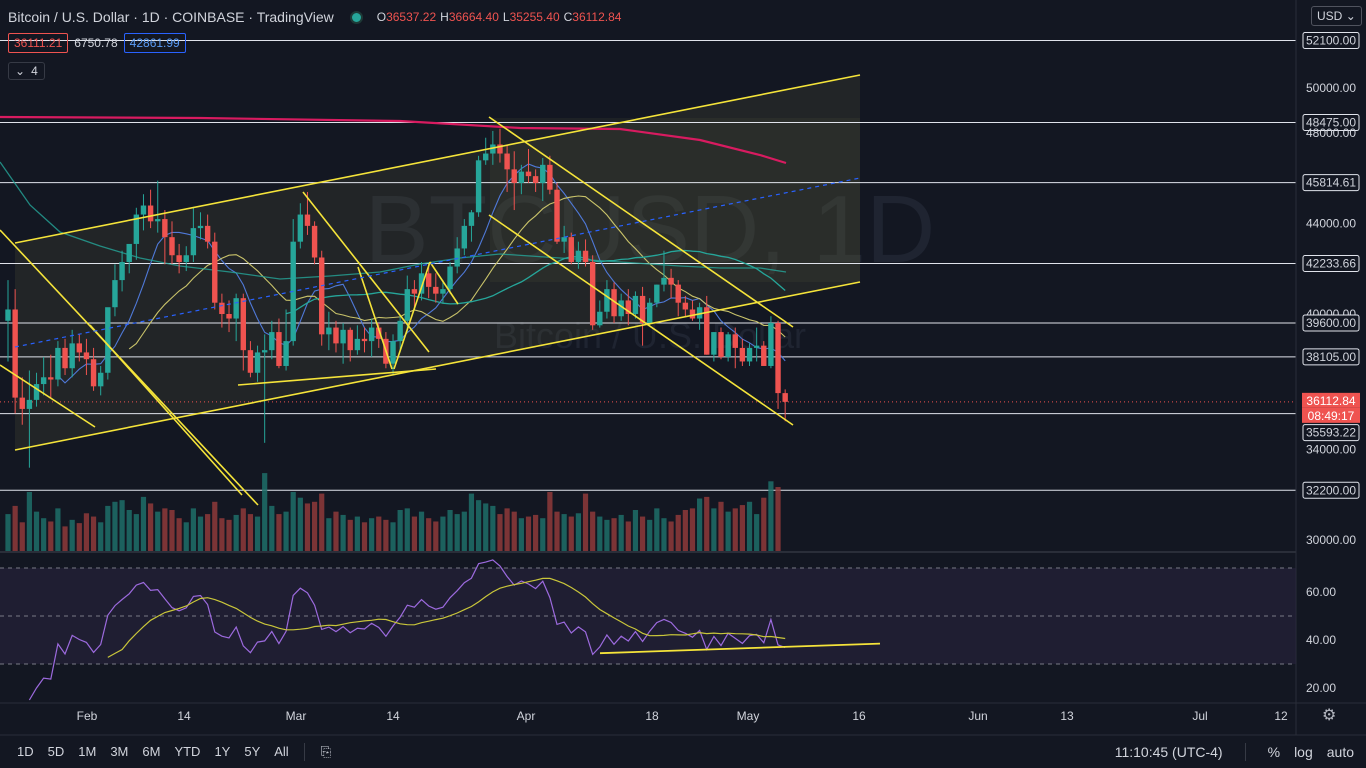 Image resolution: width=1366 pixels, height=768 pixels. Describe the element at coordinates (187, 751) in the screenshot. I see `timeframe-ytd: YTD` at that location.